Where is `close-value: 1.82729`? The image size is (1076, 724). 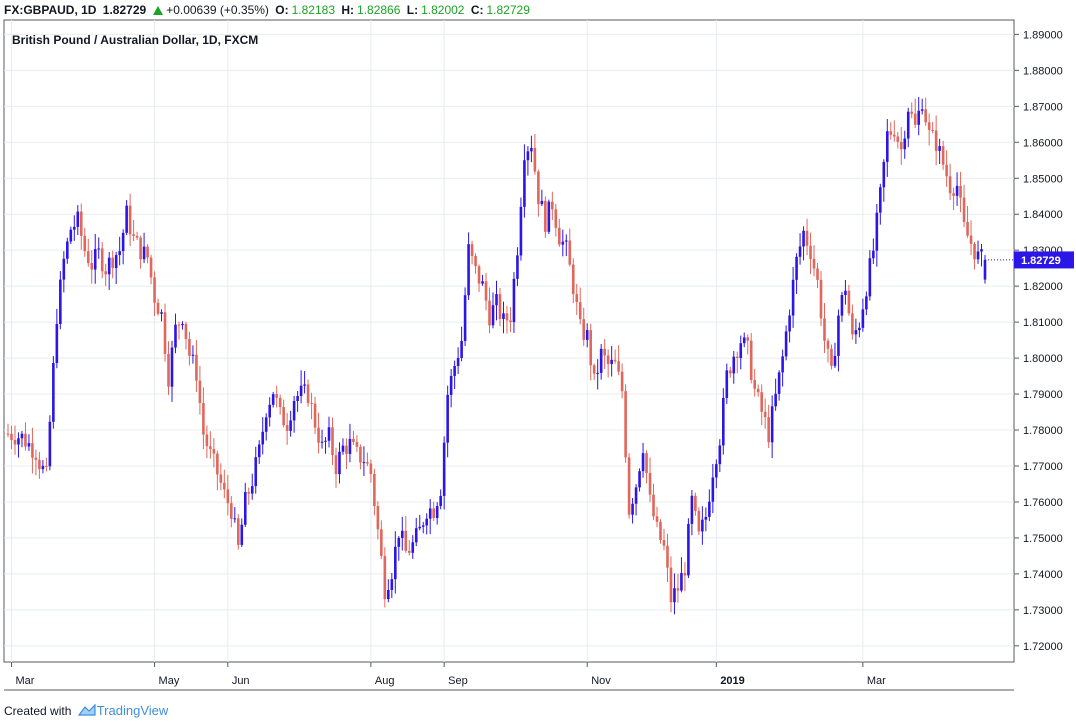 close-value: 1.82729 is located at coordinates (508, 10).